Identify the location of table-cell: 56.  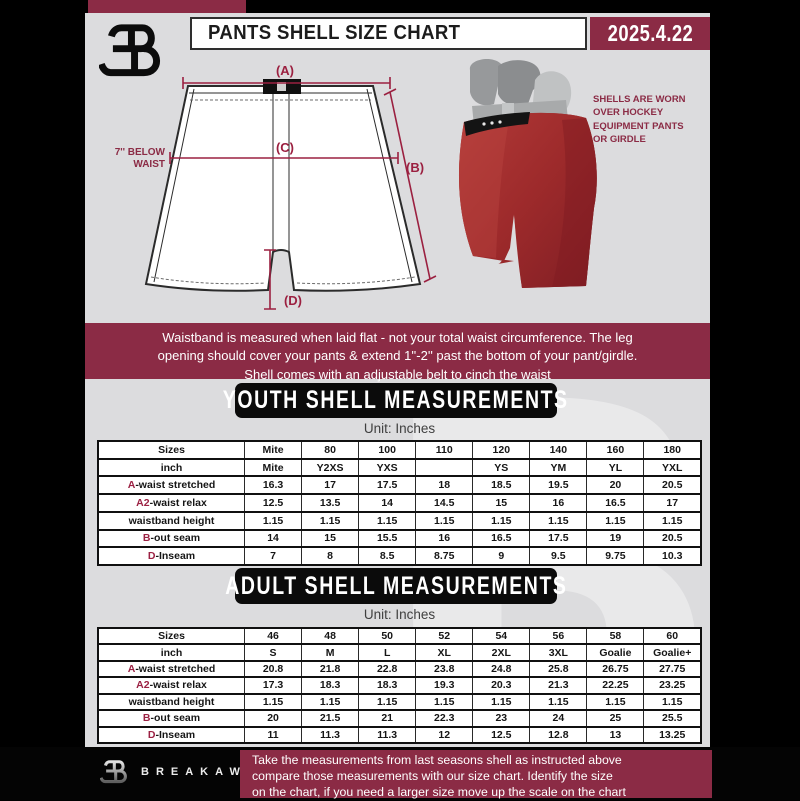
(558, 636).